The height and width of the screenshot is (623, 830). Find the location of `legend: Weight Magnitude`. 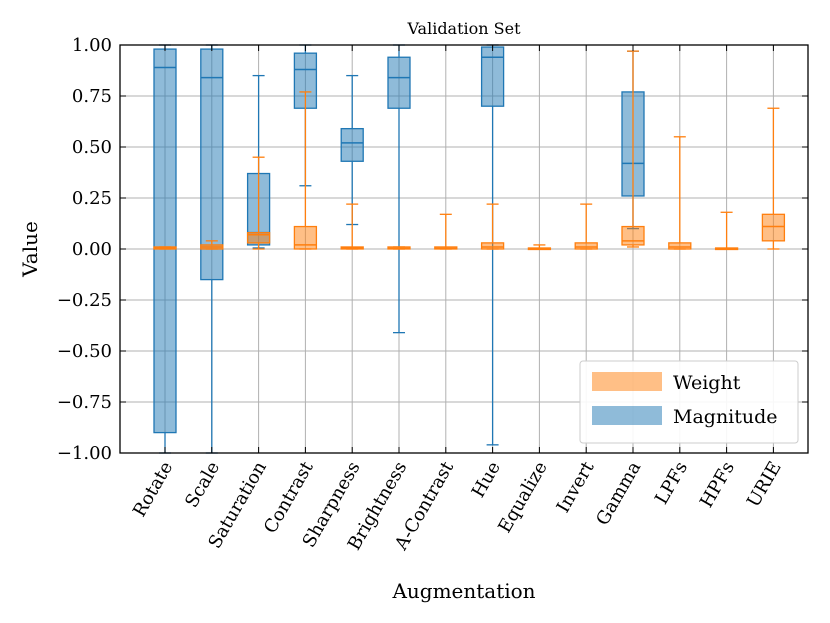

legend: Weight Magnitude is located at coordinates (689, 402).